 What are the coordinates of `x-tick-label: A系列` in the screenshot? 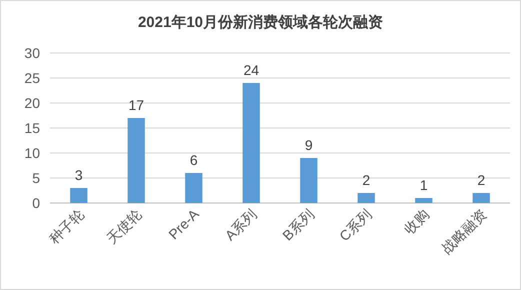 It's located at (241, 225).